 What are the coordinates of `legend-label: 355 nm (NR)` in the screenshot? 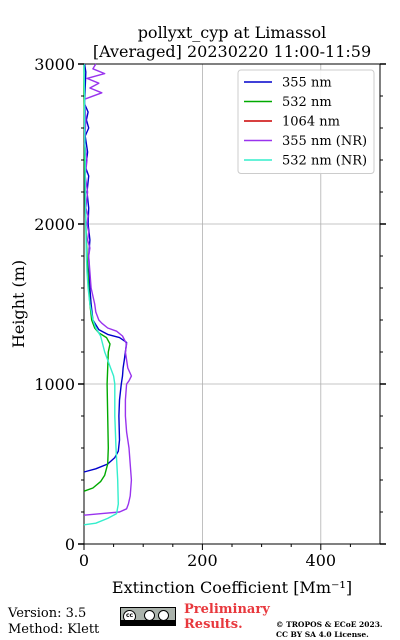 It's located at (324, 141).